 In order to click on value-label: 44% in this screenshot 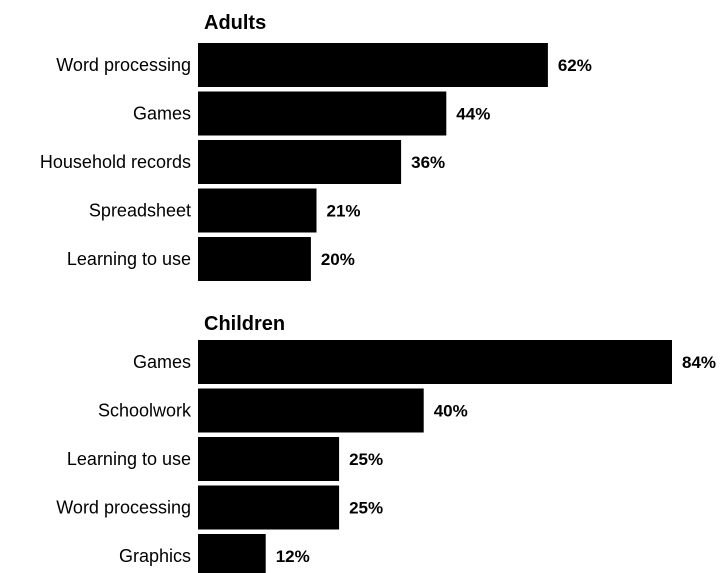, I will do `click(473, 114)`.